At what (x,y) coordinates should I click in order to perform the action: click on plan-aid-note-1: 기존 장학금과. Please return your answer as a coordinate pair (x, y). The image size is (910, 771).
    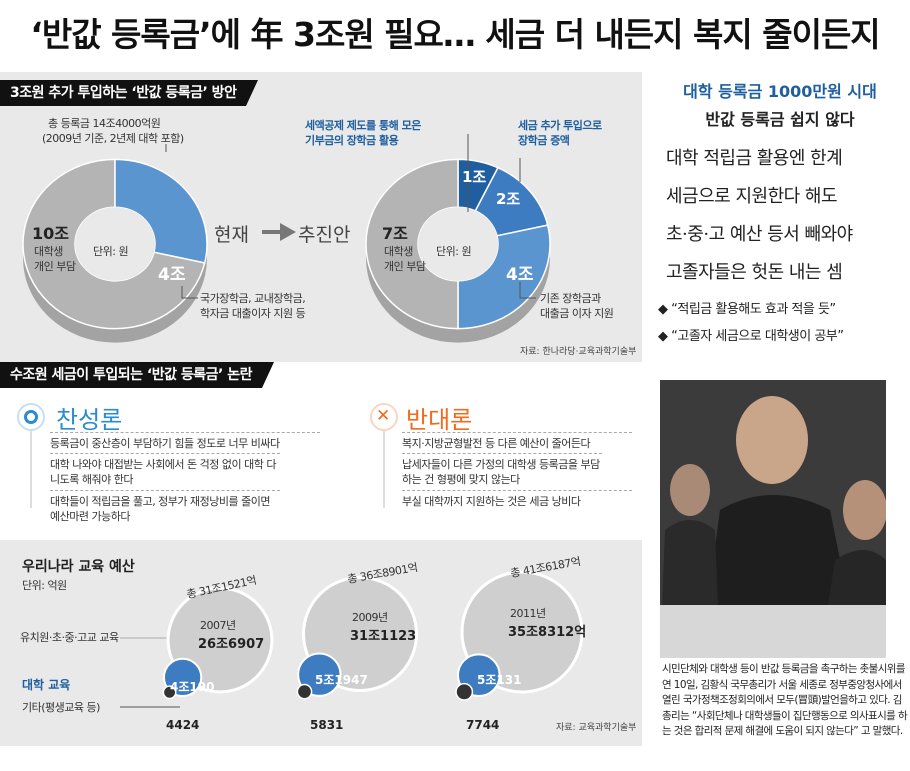
    Looking at the image, I should click on (570, 298).